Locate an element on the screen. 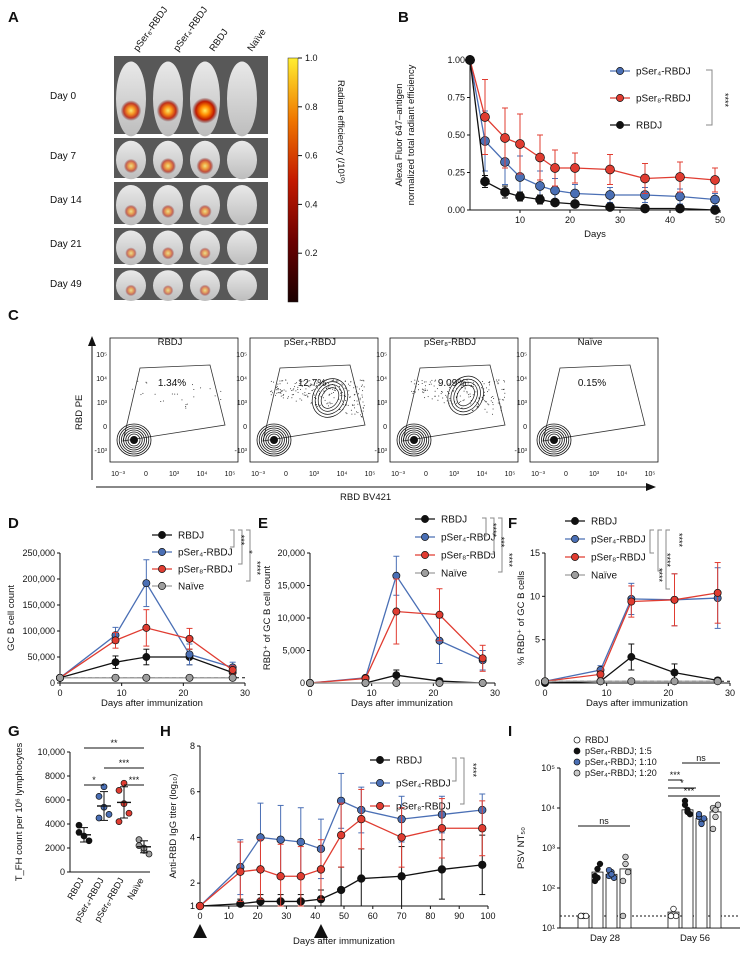  y-axis-label: PSV NT₅₀ is located at coordinates (521, 848).